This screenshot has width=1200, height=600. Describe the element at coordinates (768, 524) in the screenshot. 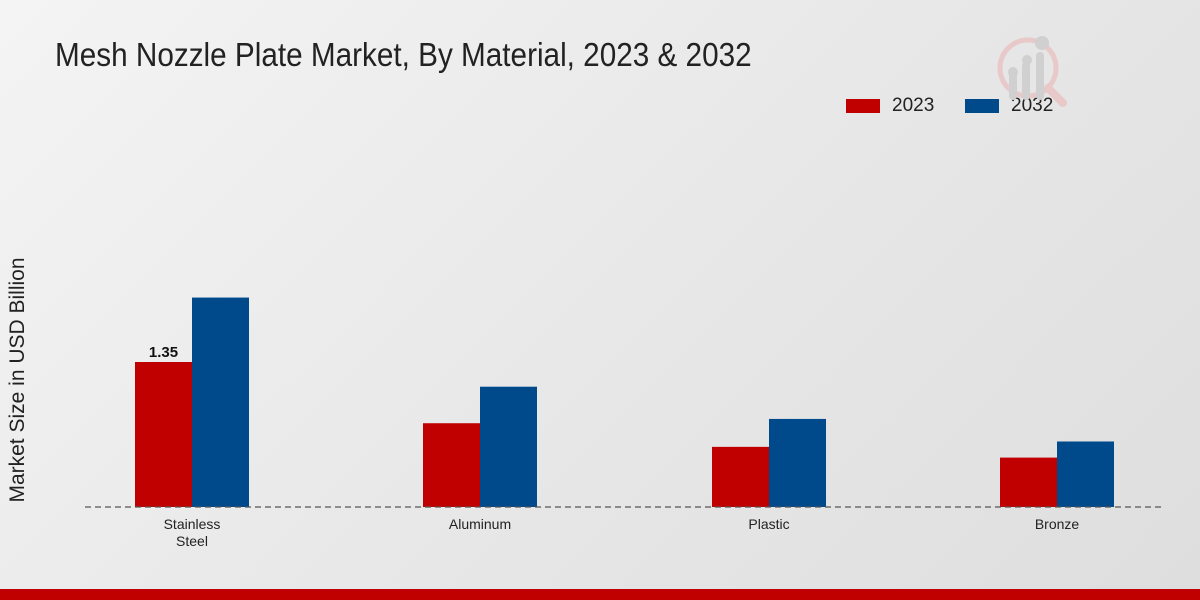

I see `x-tick-label: Plastic` at that location.